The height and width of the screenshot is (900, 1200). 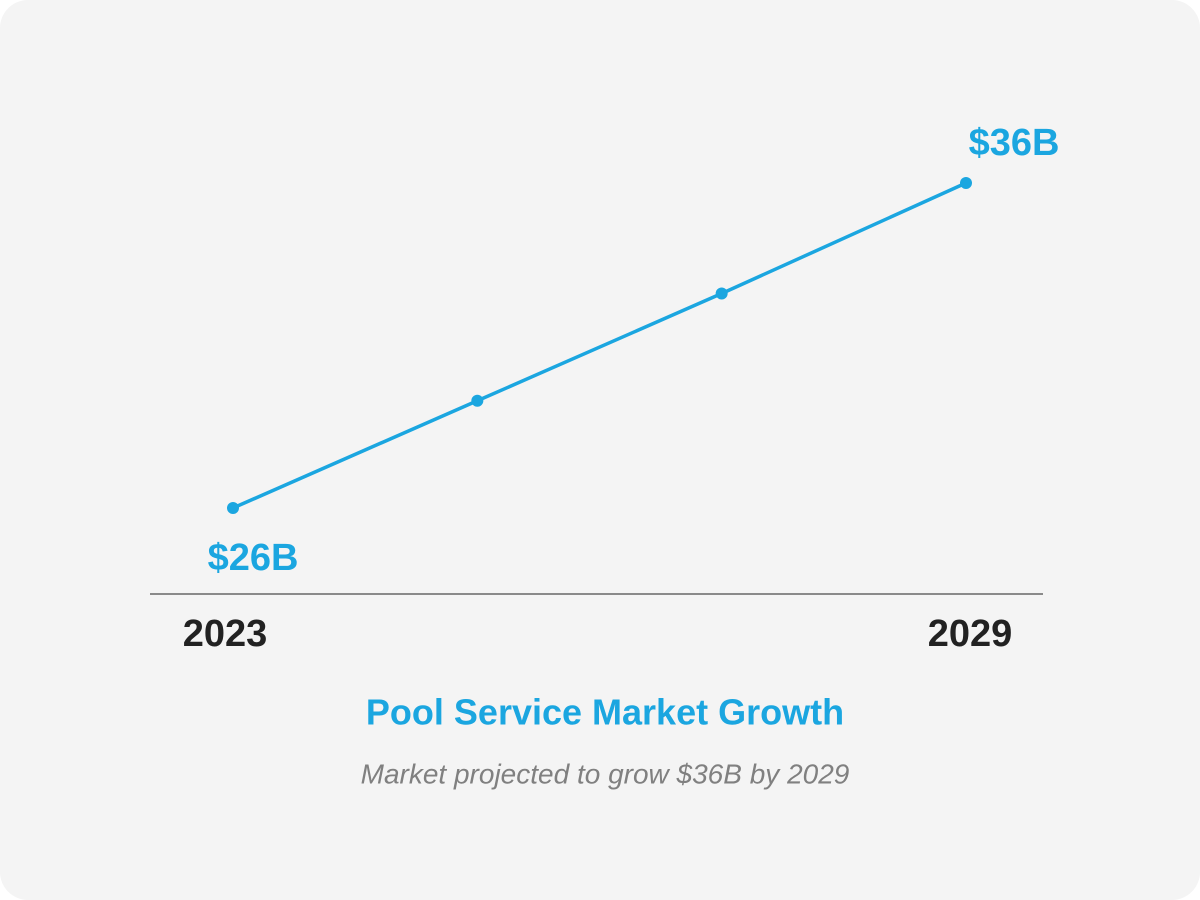 I want to click on x-tick-label: 2023, so click(x=225, y=634).